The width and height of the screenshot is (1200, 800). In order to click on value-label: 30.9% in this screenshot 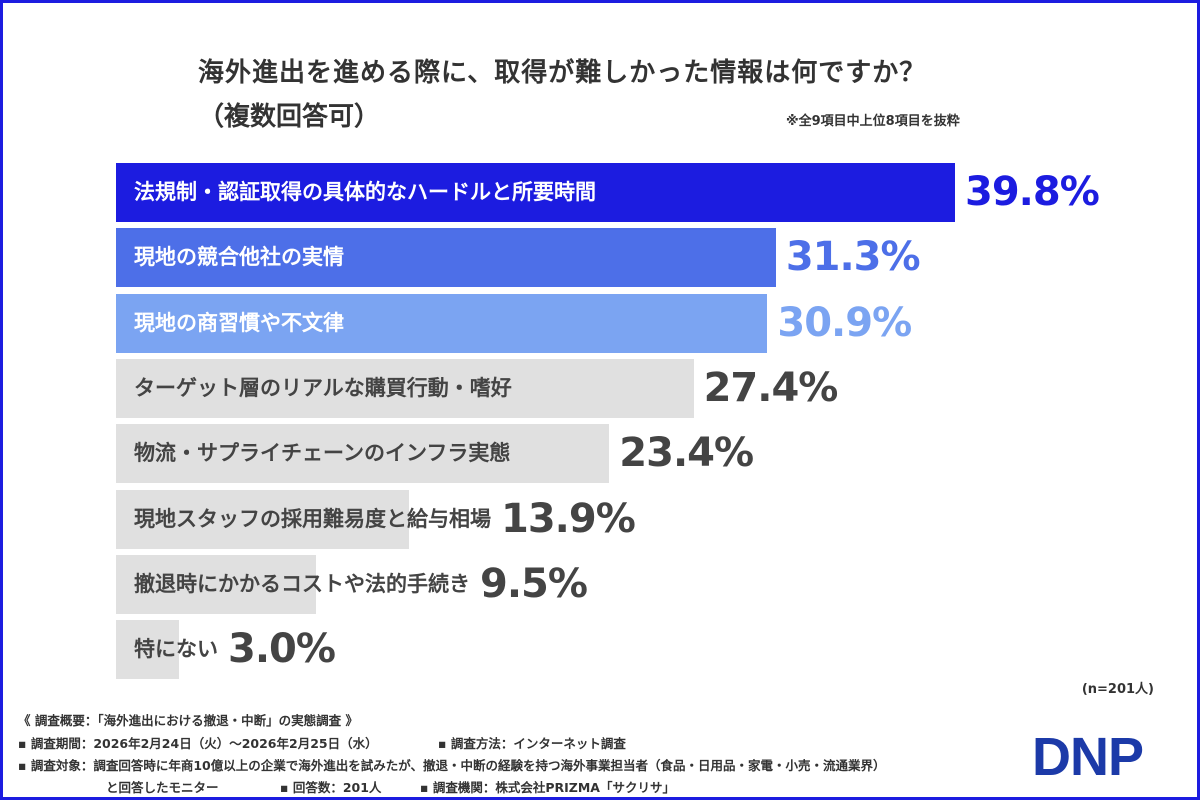, I will do `click(844, 322)`.